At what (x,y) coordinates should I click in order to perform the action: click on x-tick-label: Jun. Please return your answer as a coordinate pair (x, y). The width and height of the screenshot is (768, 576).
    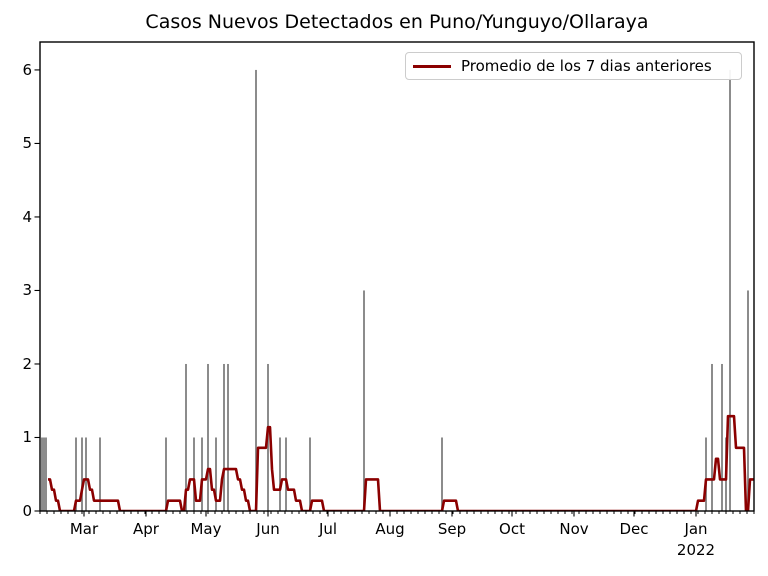
    Looking at the image, I should click on (268, 529).